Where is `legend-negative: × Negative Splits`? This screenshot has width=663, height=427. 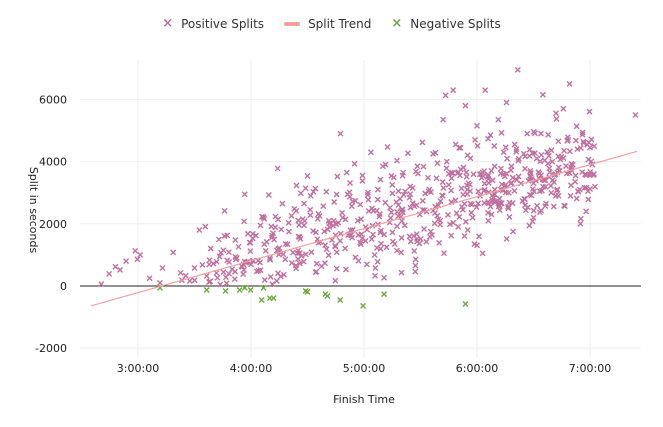
legend-negative: × Negative Splits is located at coordinates (445, 24).